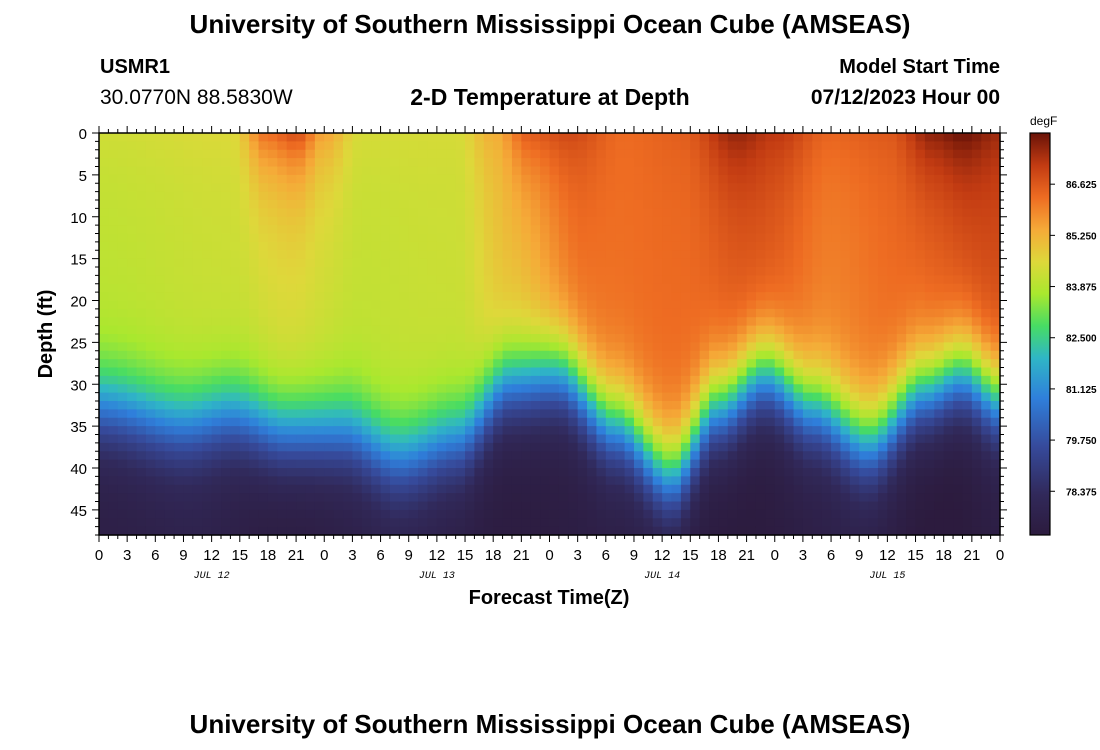 The height and width of the screenshot is (750, 1100). I want to click on x-tick-label: 18, so click(493, 555).